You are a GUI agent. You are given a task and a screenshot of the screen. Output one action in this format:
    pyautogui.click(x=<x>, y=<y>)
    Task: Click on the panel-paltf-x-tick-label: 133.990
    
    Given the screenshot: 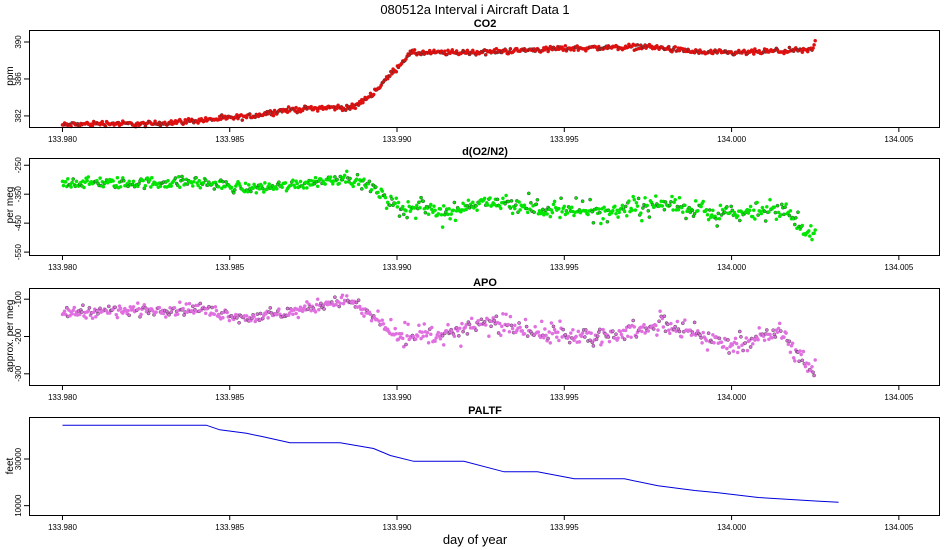 What is the action you would take?
    pyautogui.click(x=397, y=527)
    